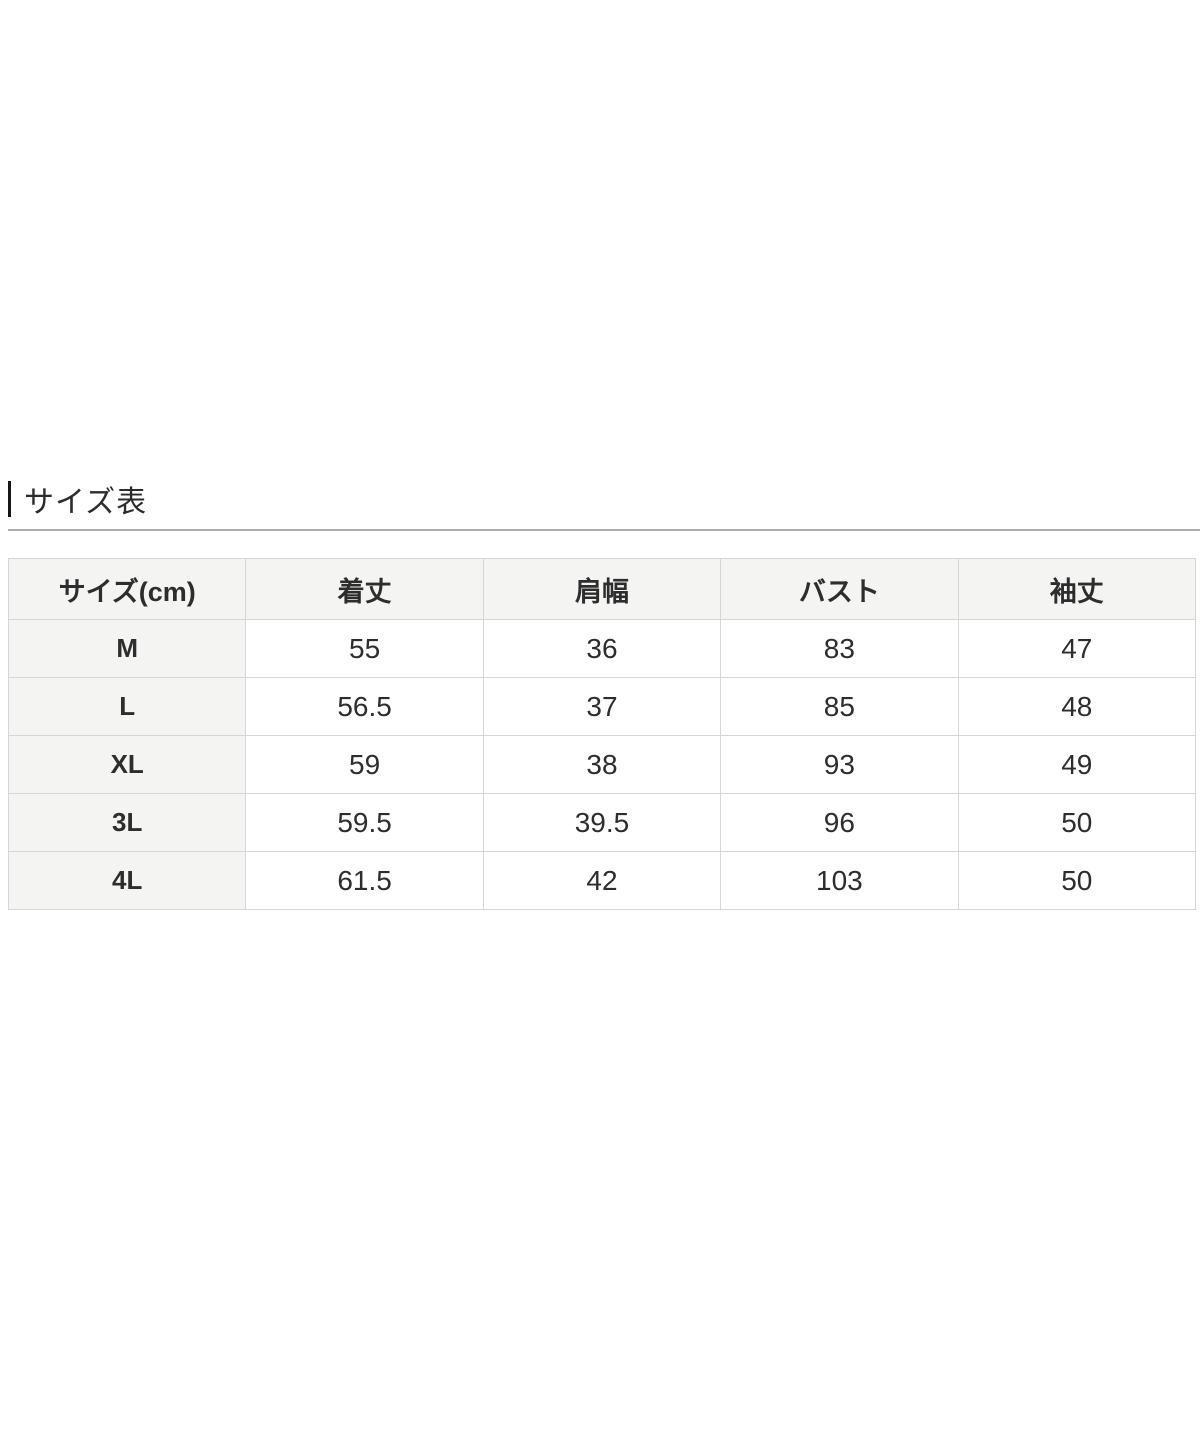 The image size is (1200, 1440). I want to click on value-cell: 36, so click(602, 648).